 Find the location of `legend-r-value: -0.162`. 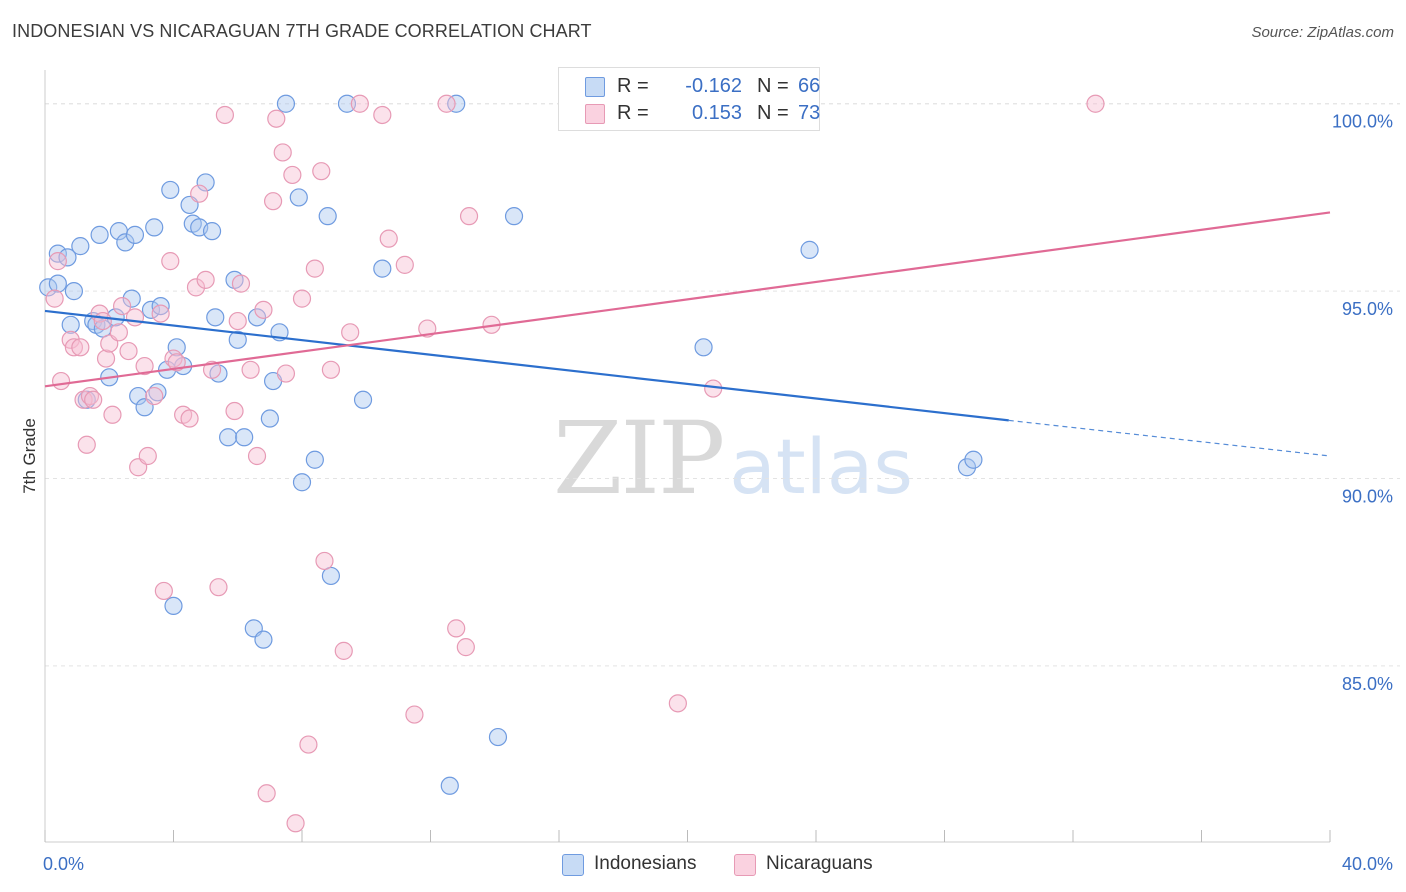

legend-r-value: -0.162 is located at coordinates (713, 86).